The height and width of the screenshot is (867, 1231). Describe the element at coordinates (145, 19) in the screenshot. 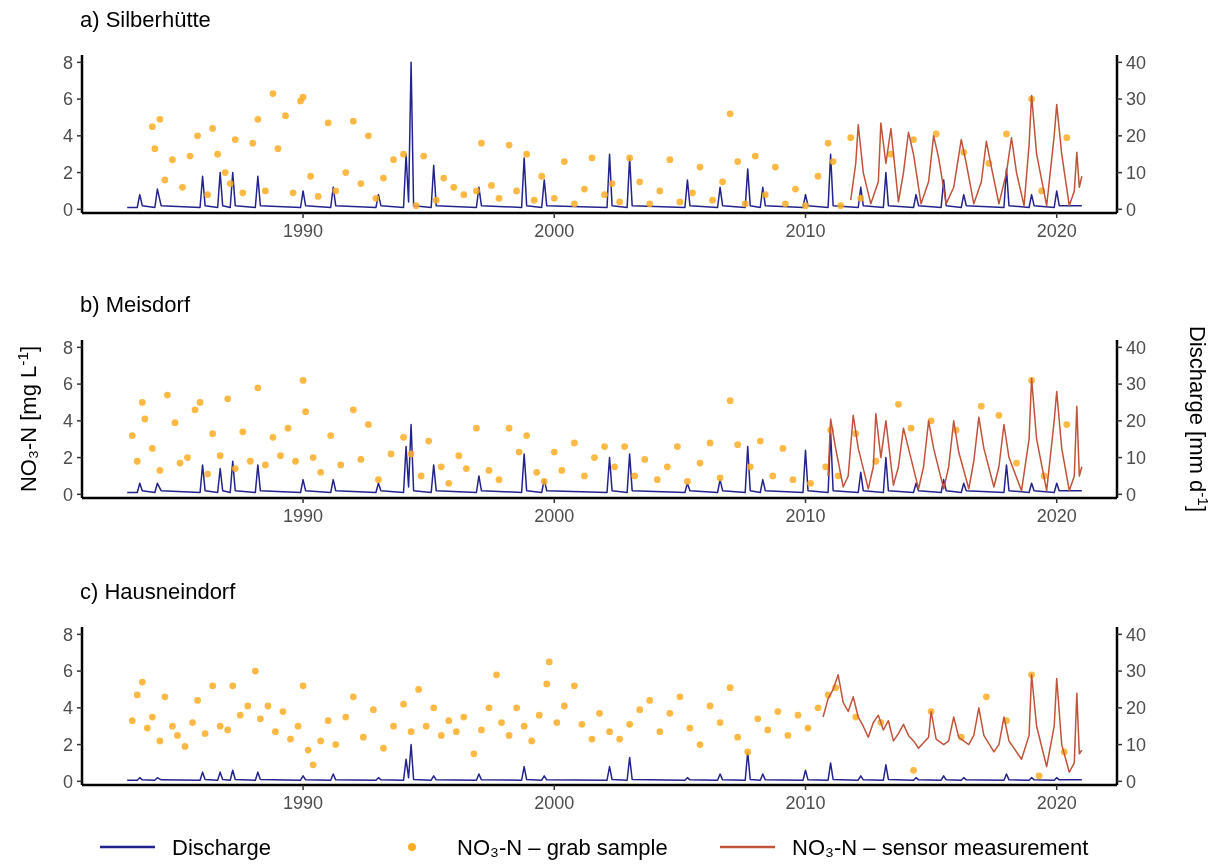

I see `chart-title: a) Silberhütte` at that location.